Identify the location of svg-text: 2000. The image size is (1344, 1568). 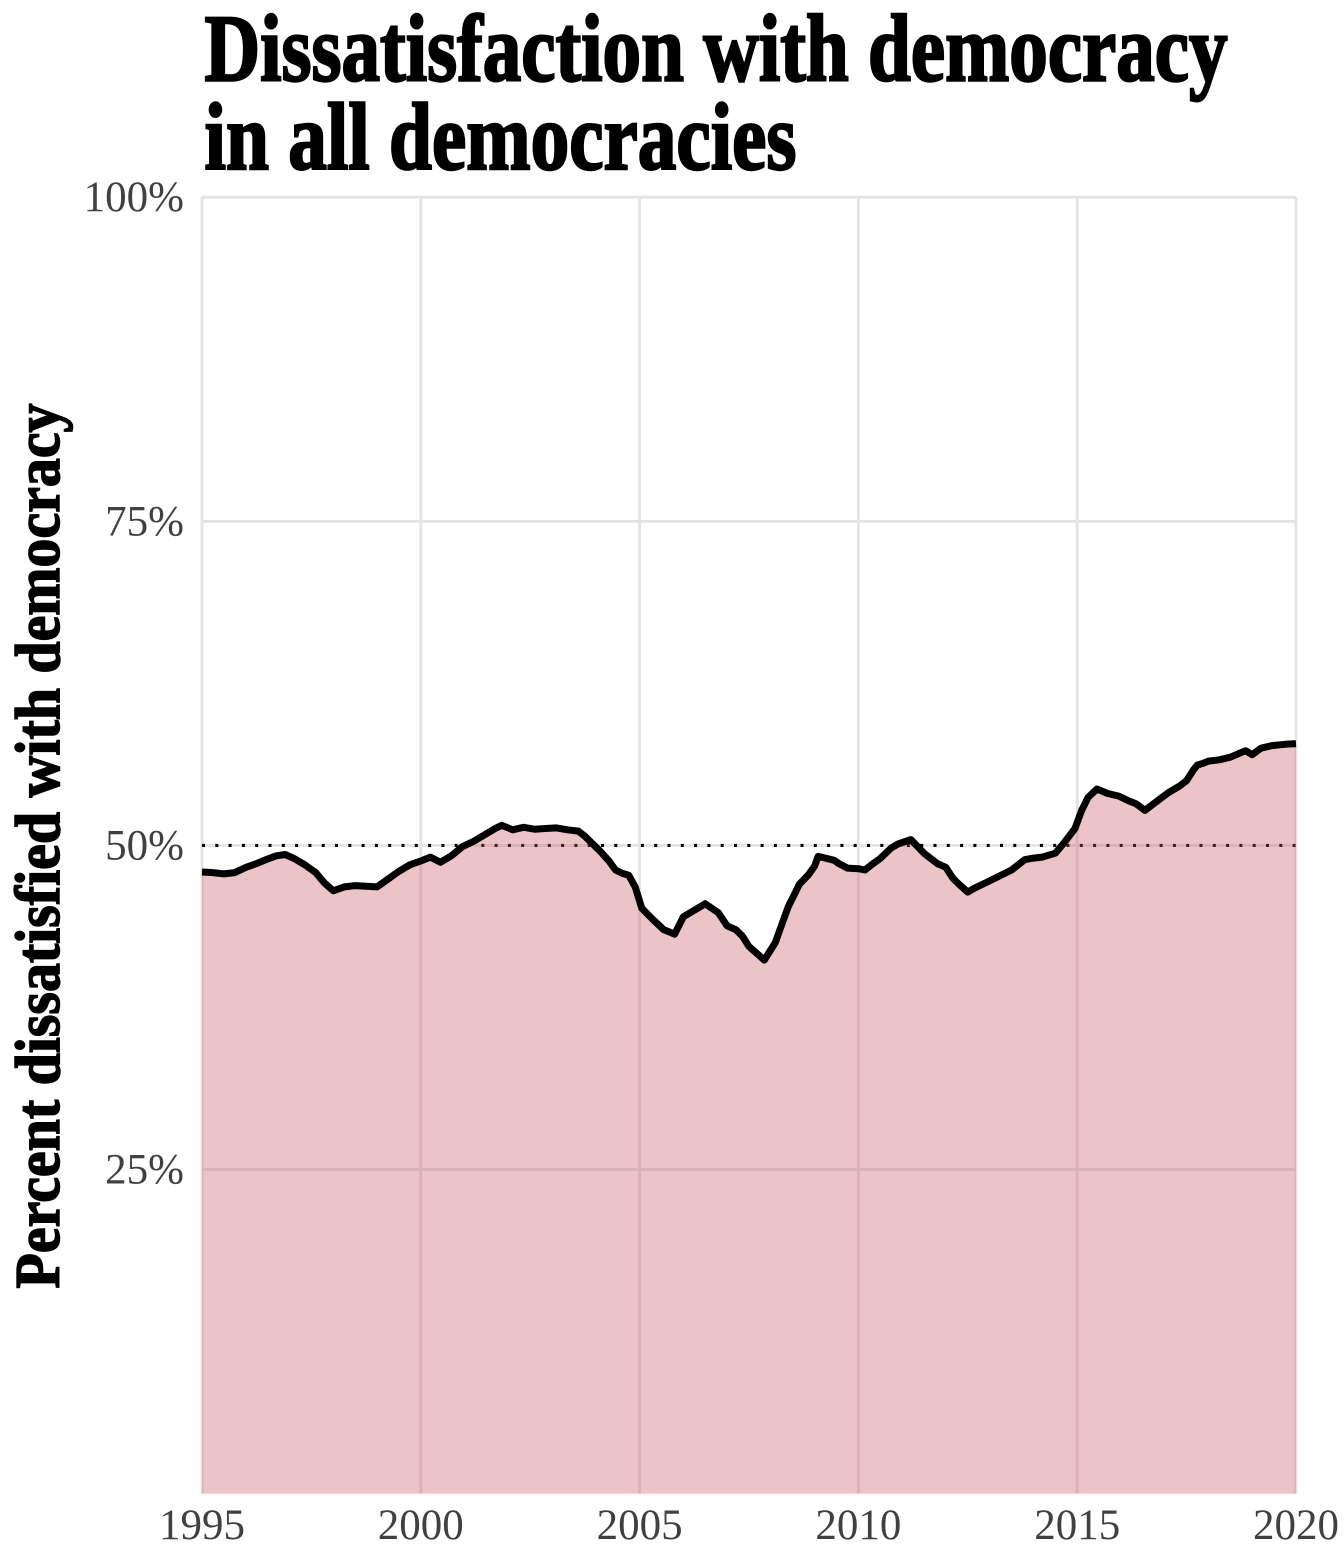
(421, 1525).